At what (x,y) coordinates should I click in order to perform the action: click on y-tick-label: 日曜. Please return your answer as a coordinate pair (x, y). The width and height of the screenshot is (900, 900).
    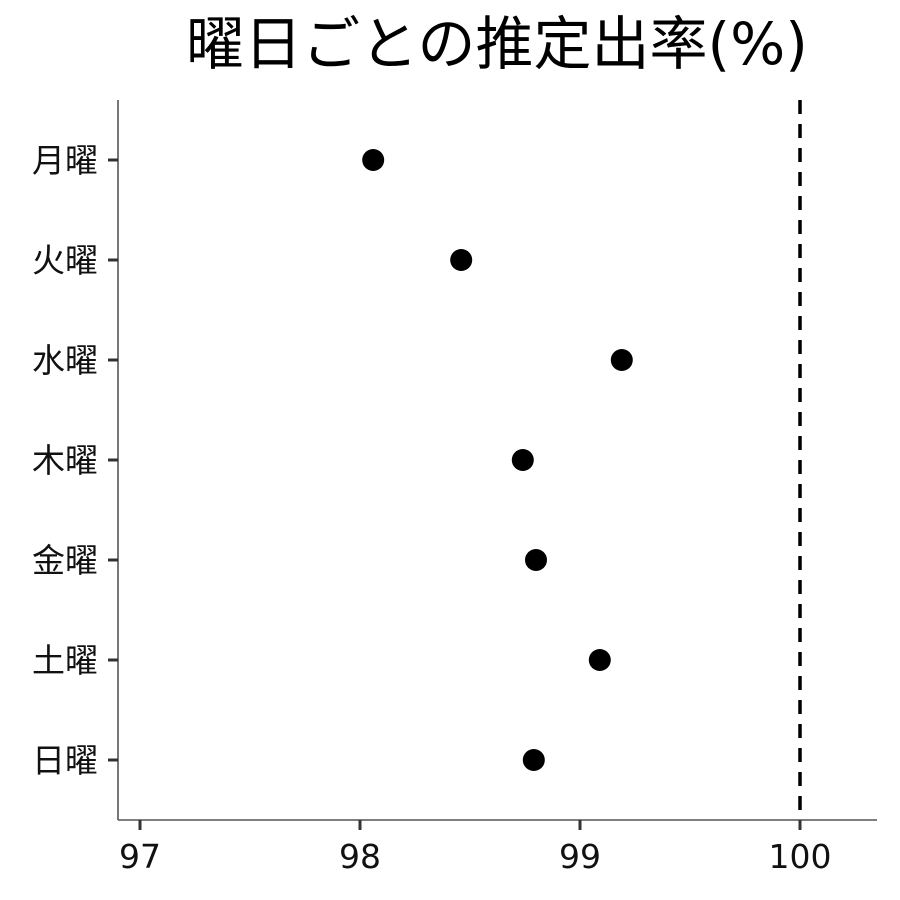
    Looking at the image, I should click on (65, 760).